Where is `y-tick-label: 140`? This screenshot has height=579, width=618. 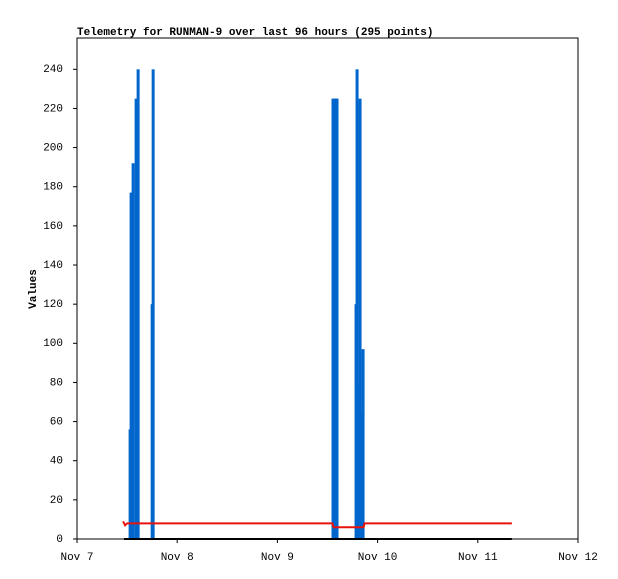
y-tick-label: 140 is located at coordinates (53, 266).